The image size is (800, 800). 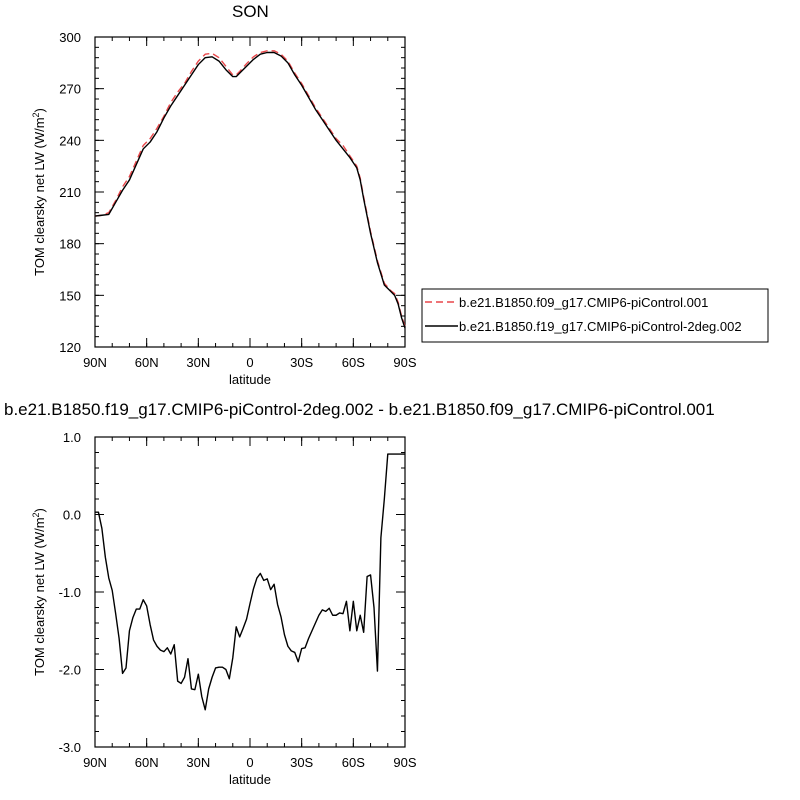 I want to click on y-tick-label: 180, so click(x=70, y=244).